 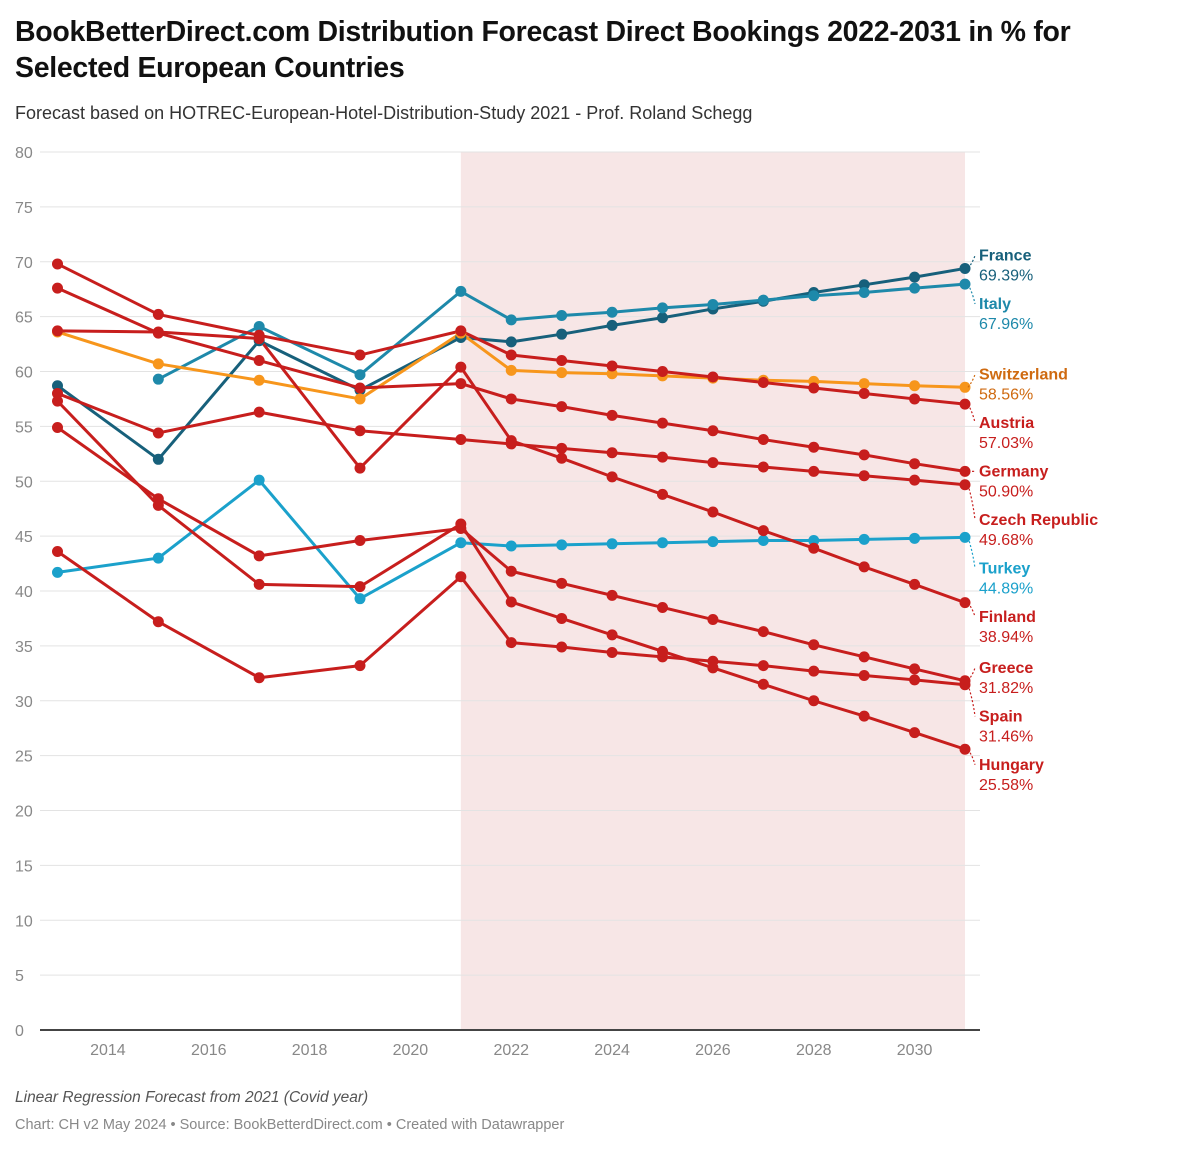 What do you see at coordinates (1011, 765) in the screenshot?
I see `series-label-hungary: Hungary` at bounding box center [1011, 765].